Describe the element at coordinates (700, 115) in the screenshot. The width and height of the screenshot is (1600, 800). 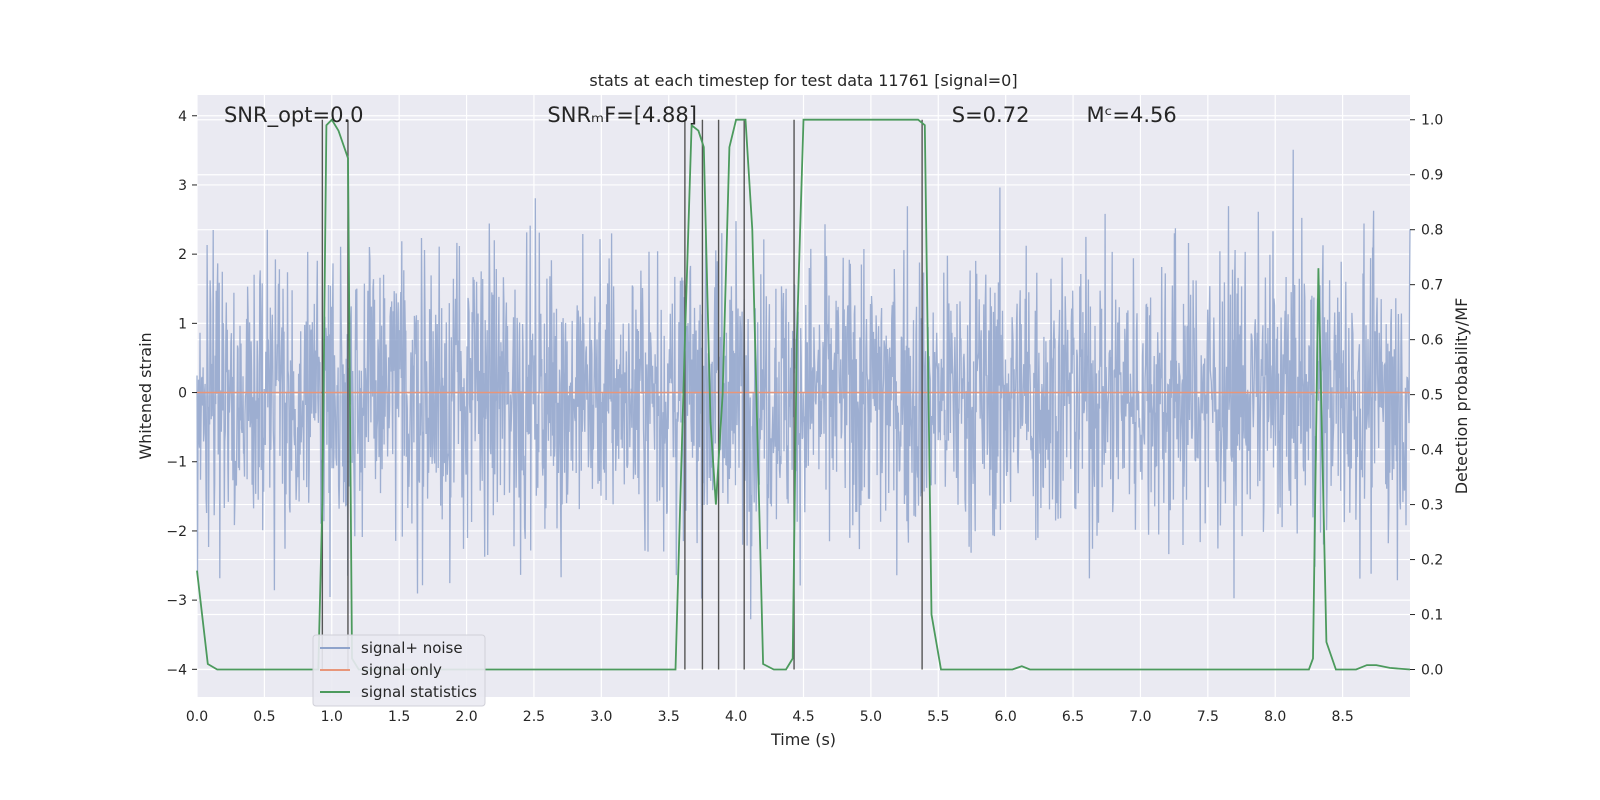
I see `annotations: SNR_opt=0.0 SNRₘF=[4.88] S=0.72 Mᶜ=4.56` at that location.